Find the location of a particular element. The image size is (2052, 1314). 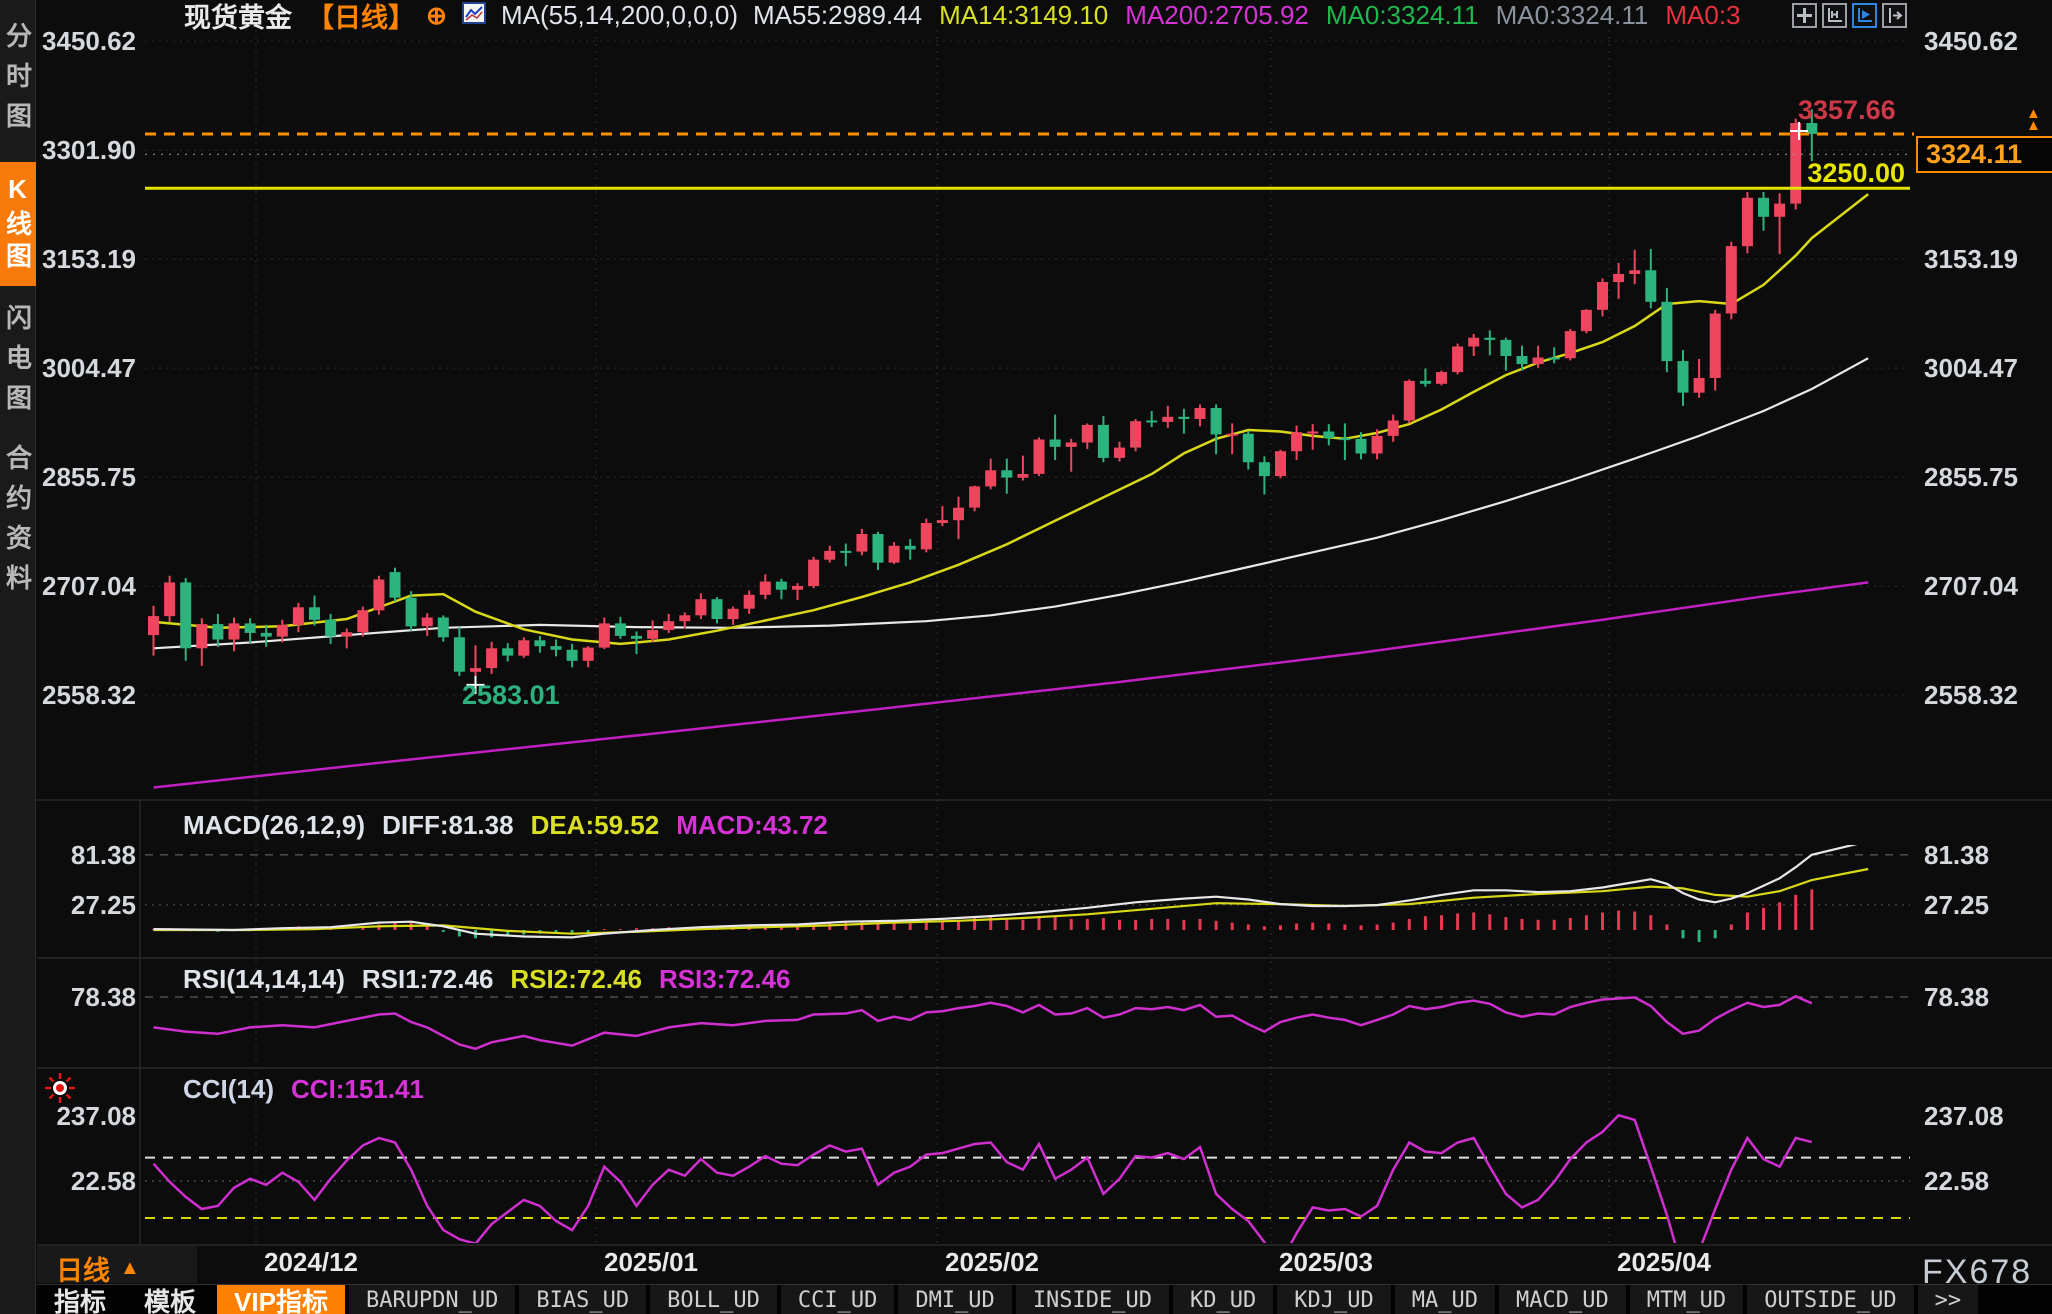

period-selector: 日线 ▲ is located at coordinates (98, 1268).